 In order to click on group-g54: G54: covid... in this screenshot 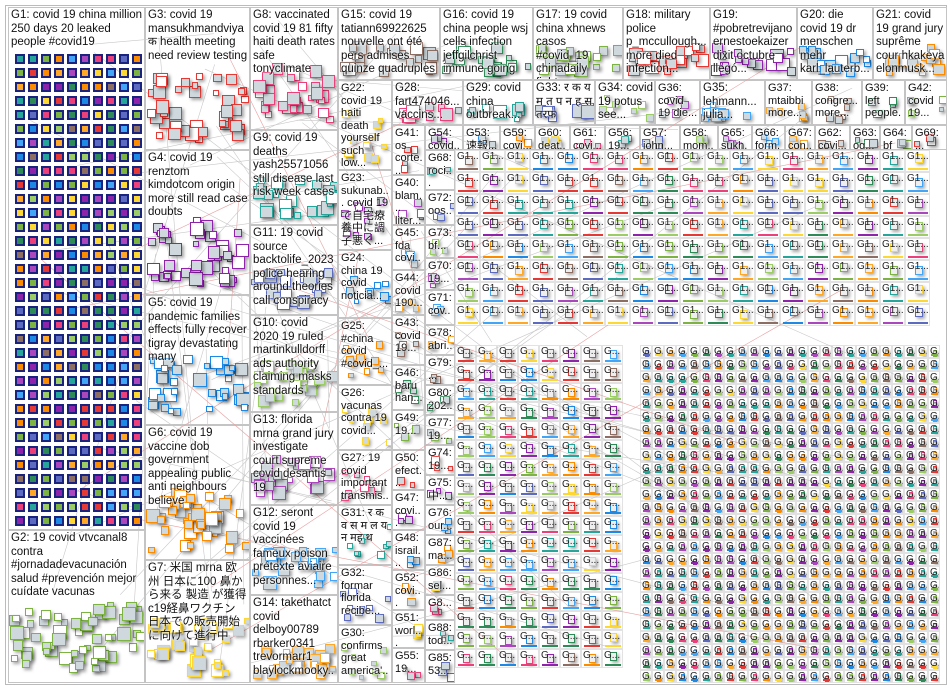, I will do `click(444, 137)`.